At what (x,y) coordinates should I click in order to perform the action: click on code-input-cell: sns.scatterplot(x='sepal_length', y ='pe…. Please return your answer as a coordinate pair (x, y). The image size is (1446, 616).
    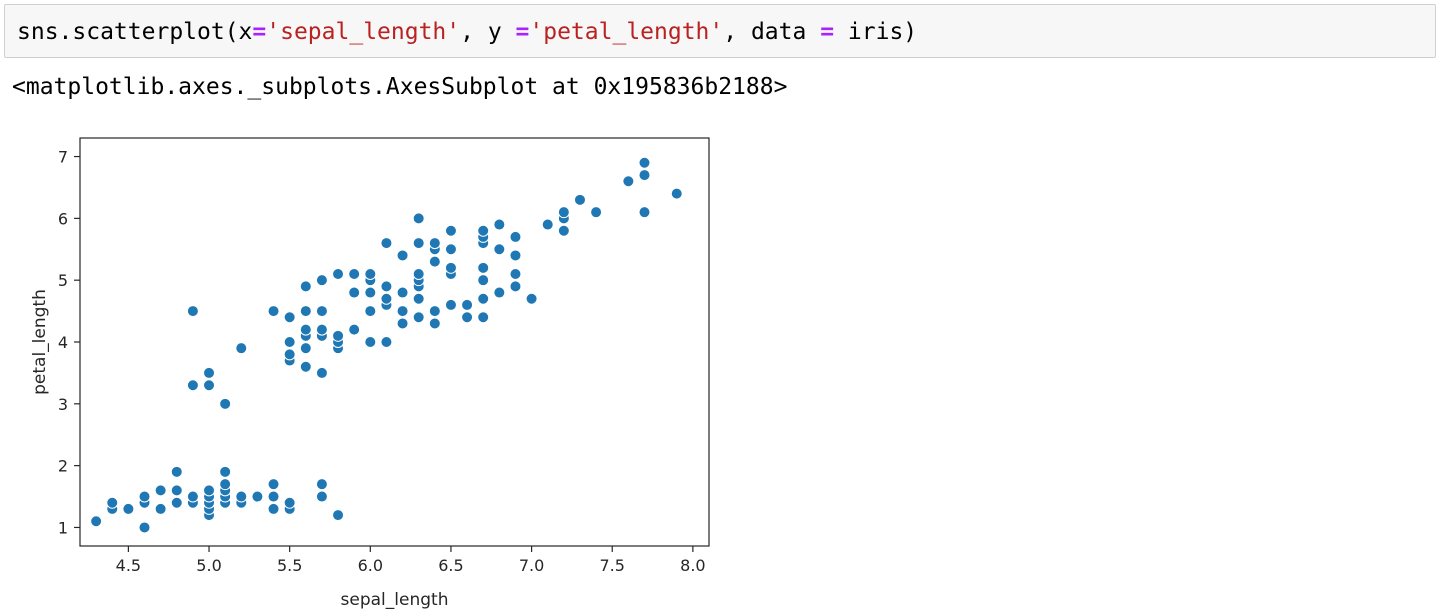
    Looking at the image, I should click on (720, 31).